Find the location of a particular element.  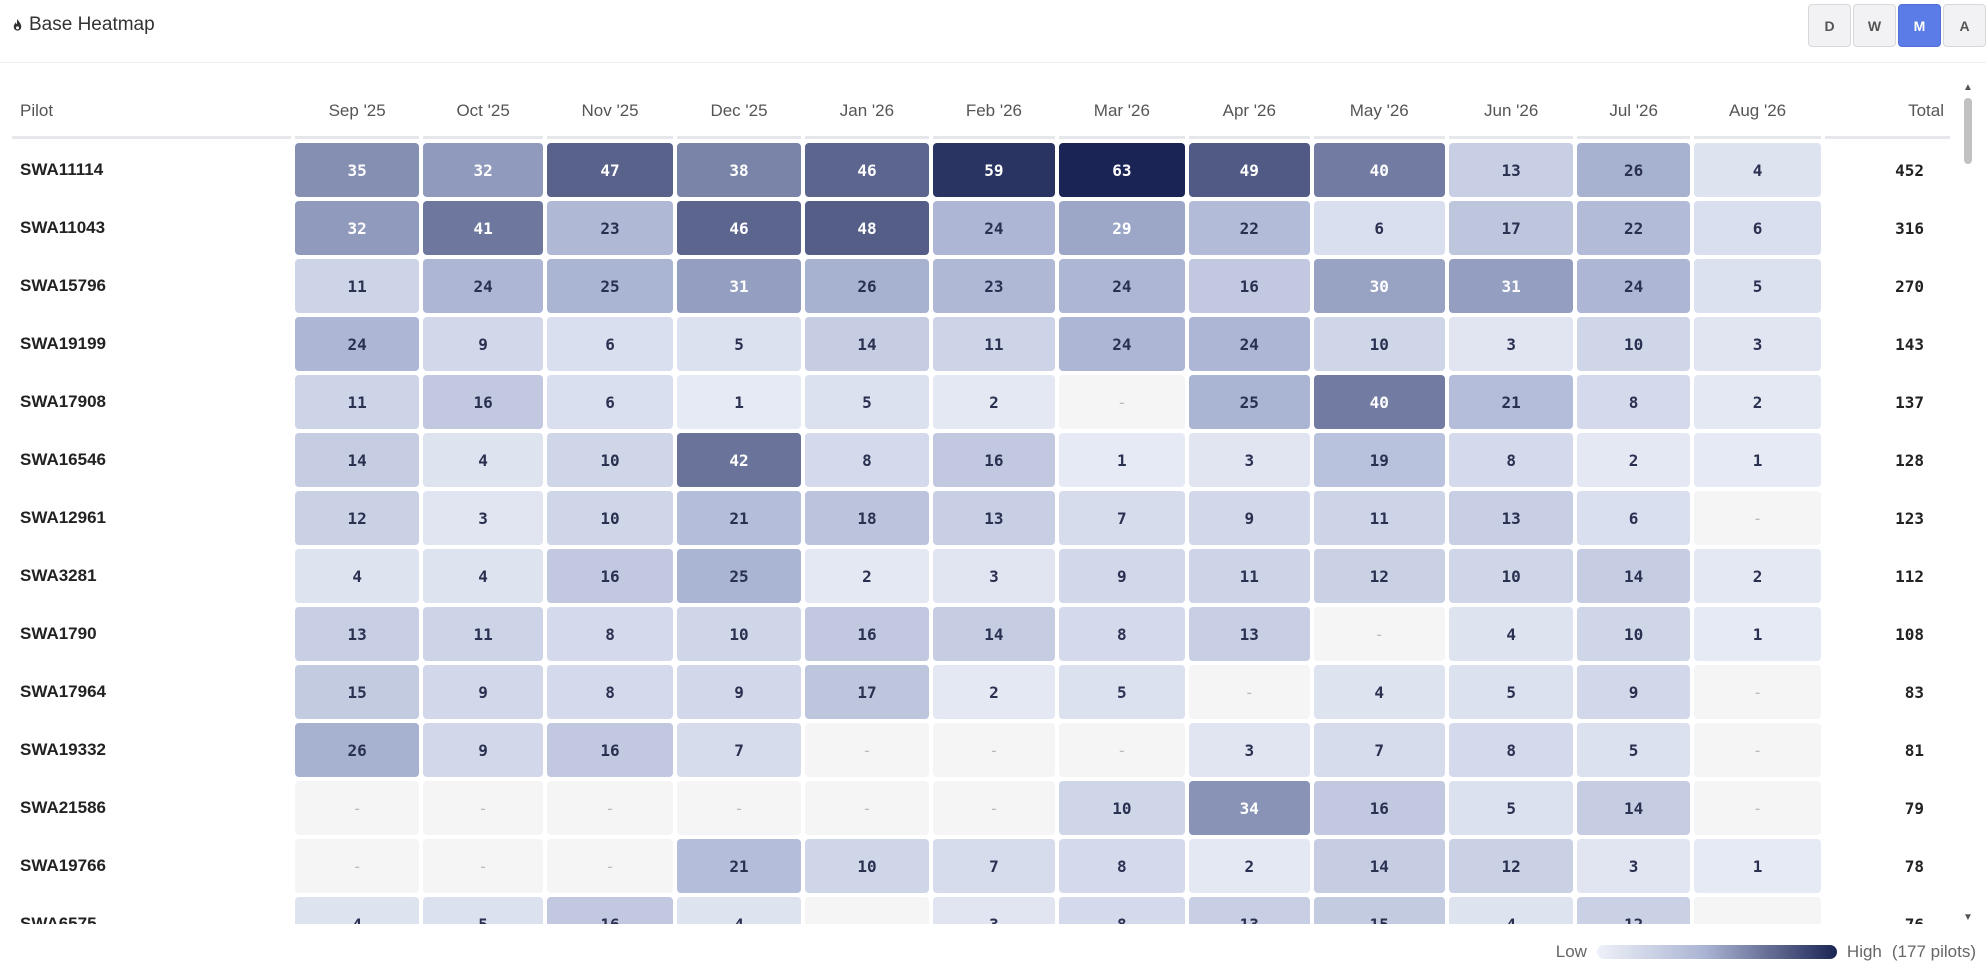

heatmap-cell: 19 is located at coordinates (1379, 460).